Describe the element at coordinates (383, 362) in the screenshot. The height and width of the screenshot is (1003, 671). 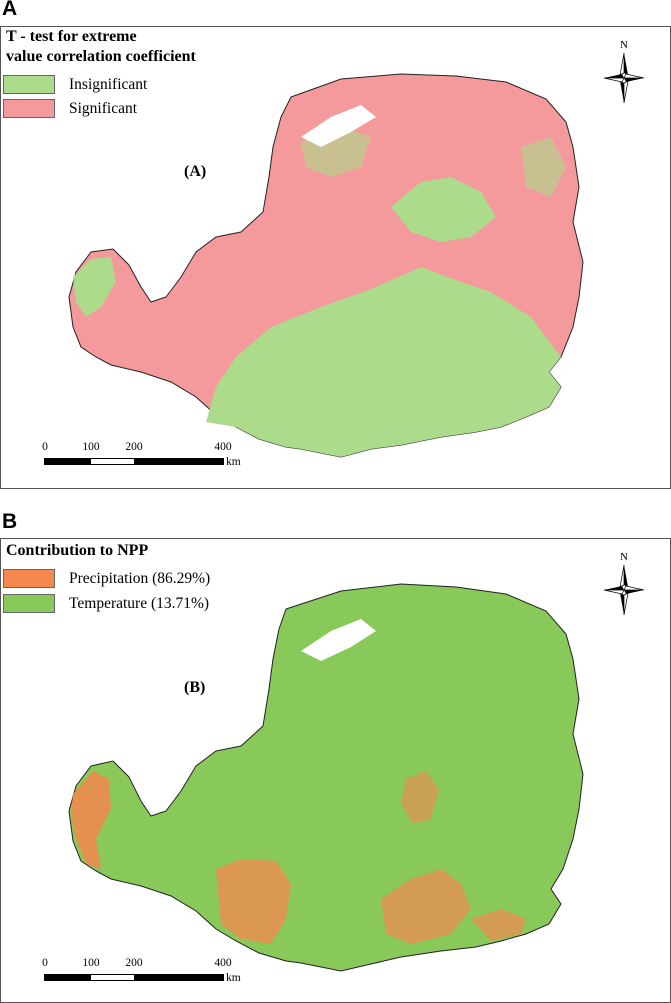
I see `insignificant-area-south` at that location.